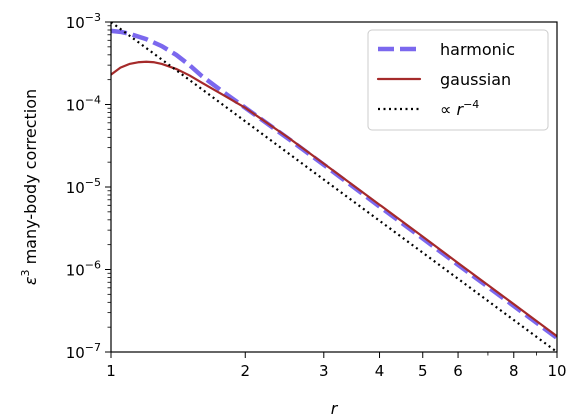  I want to click on legend-label-2: ∝ r−4, so click(459, 108).